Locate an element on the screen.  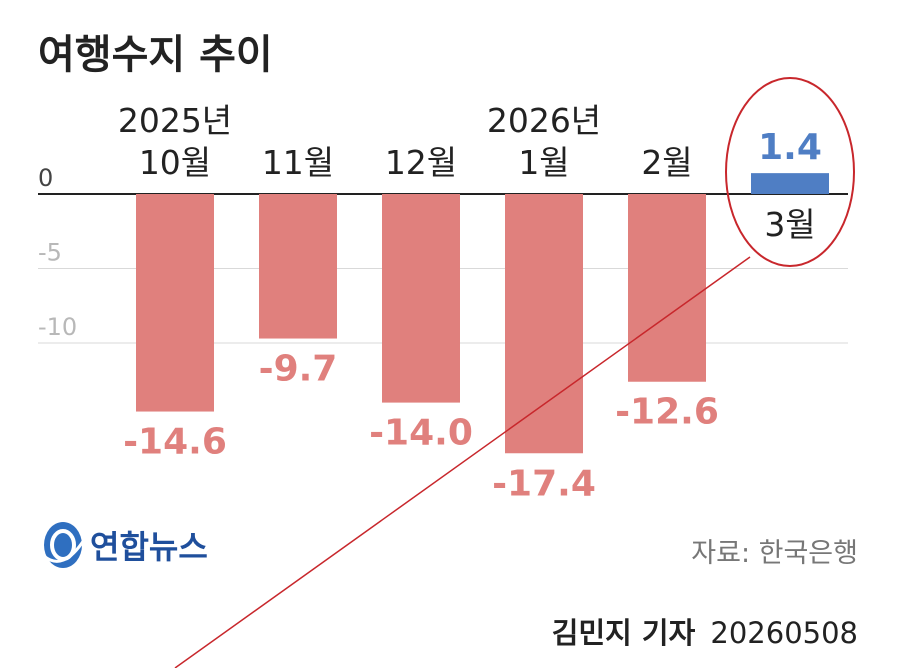
byline: 김민지 기자 20260508 is located at coordinates (705, 633).